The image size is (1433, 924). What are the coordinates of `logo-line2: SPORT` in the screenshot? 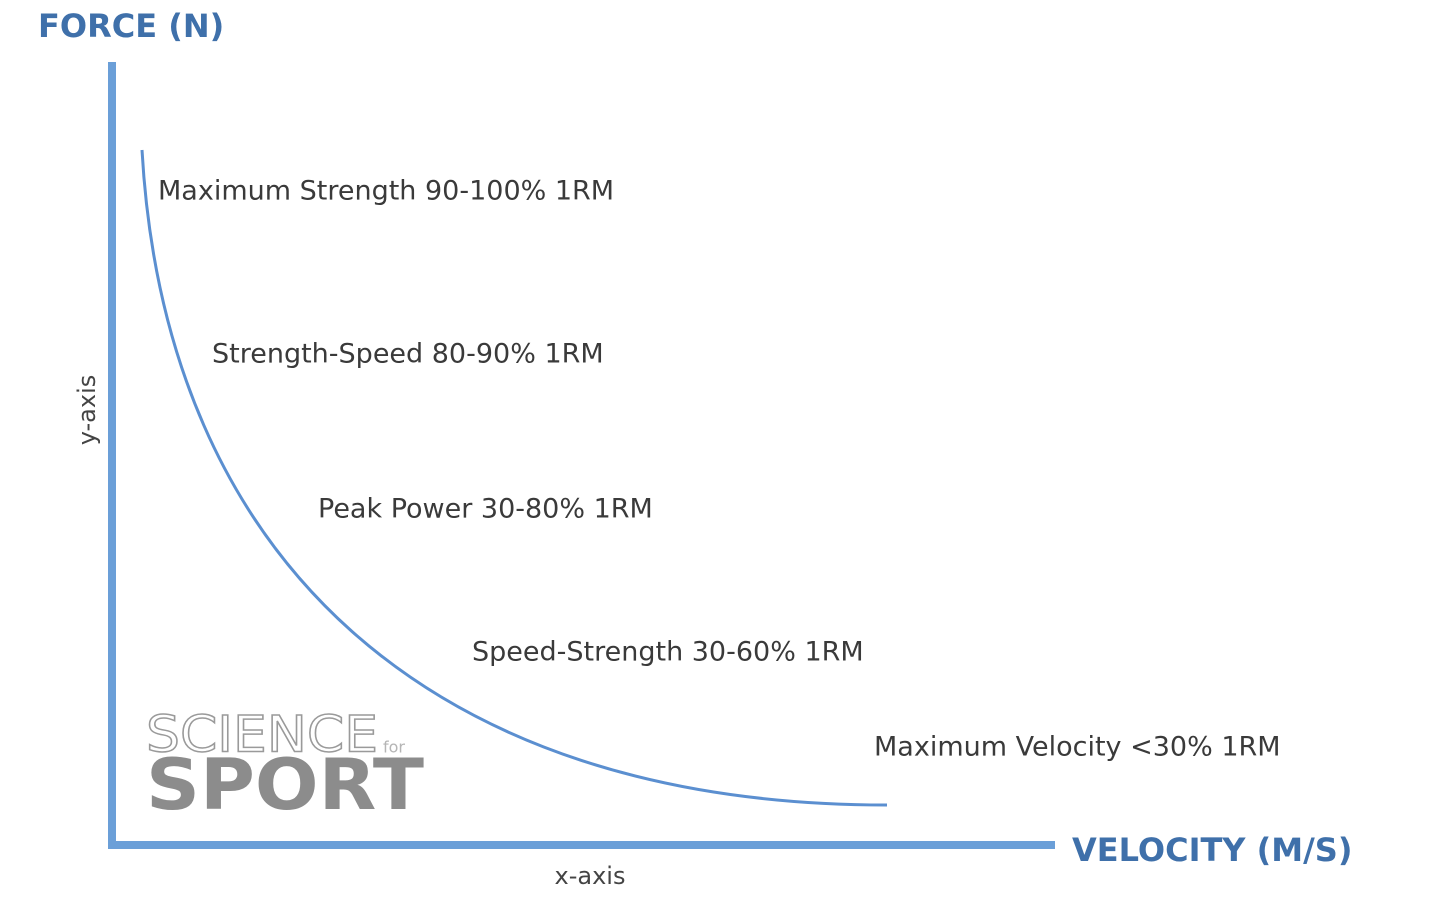 It's located at (285, 785).